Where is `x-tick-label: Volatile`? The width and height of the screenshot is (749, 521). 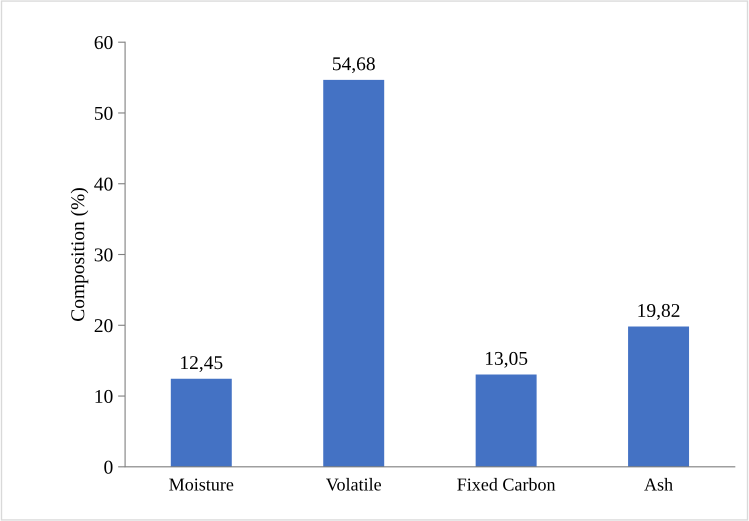
x-tick-label: Volatile is located at coordinates (354, 484).